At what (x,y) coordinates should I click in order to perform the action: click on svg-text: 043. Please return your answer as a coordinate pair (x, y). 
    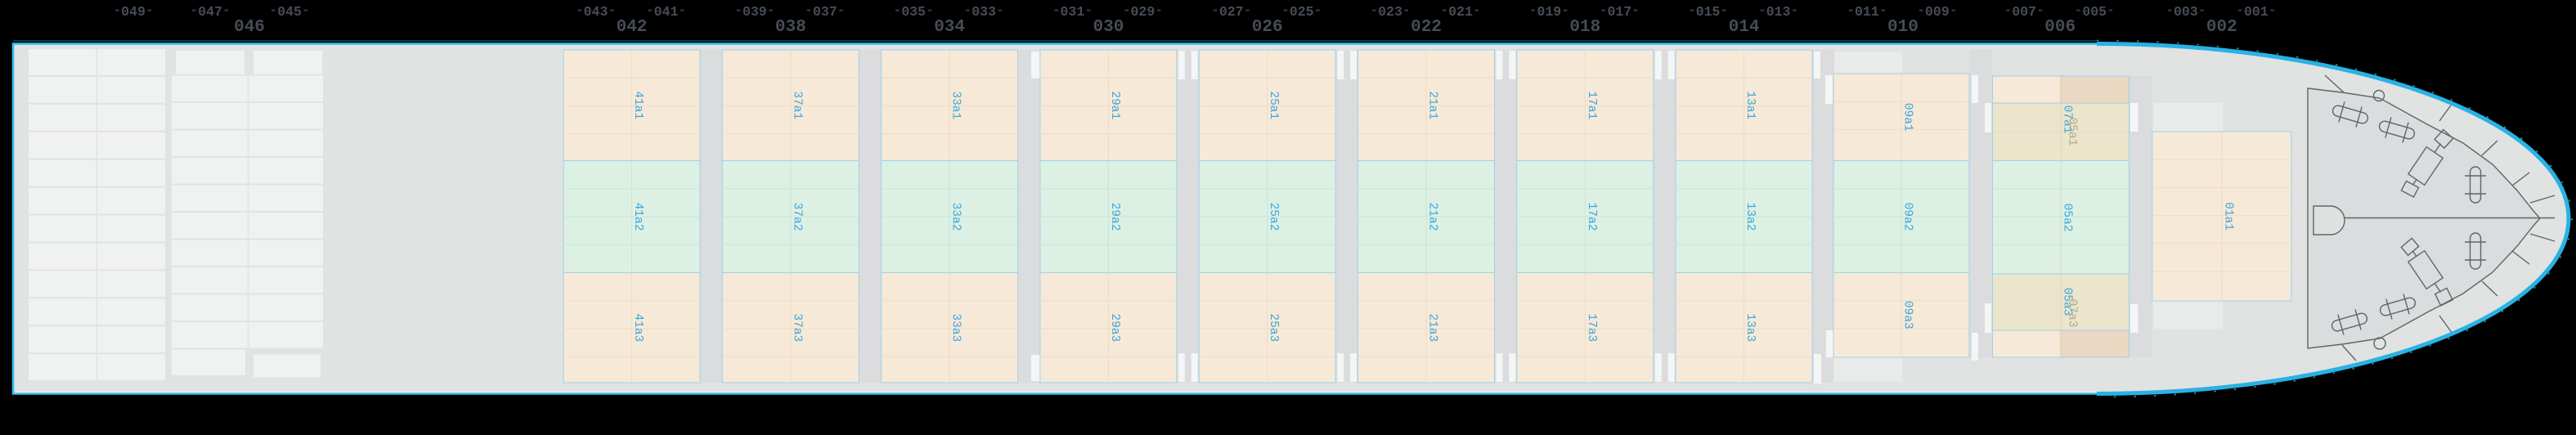
    Looking at the image, I should click on (596, 12).